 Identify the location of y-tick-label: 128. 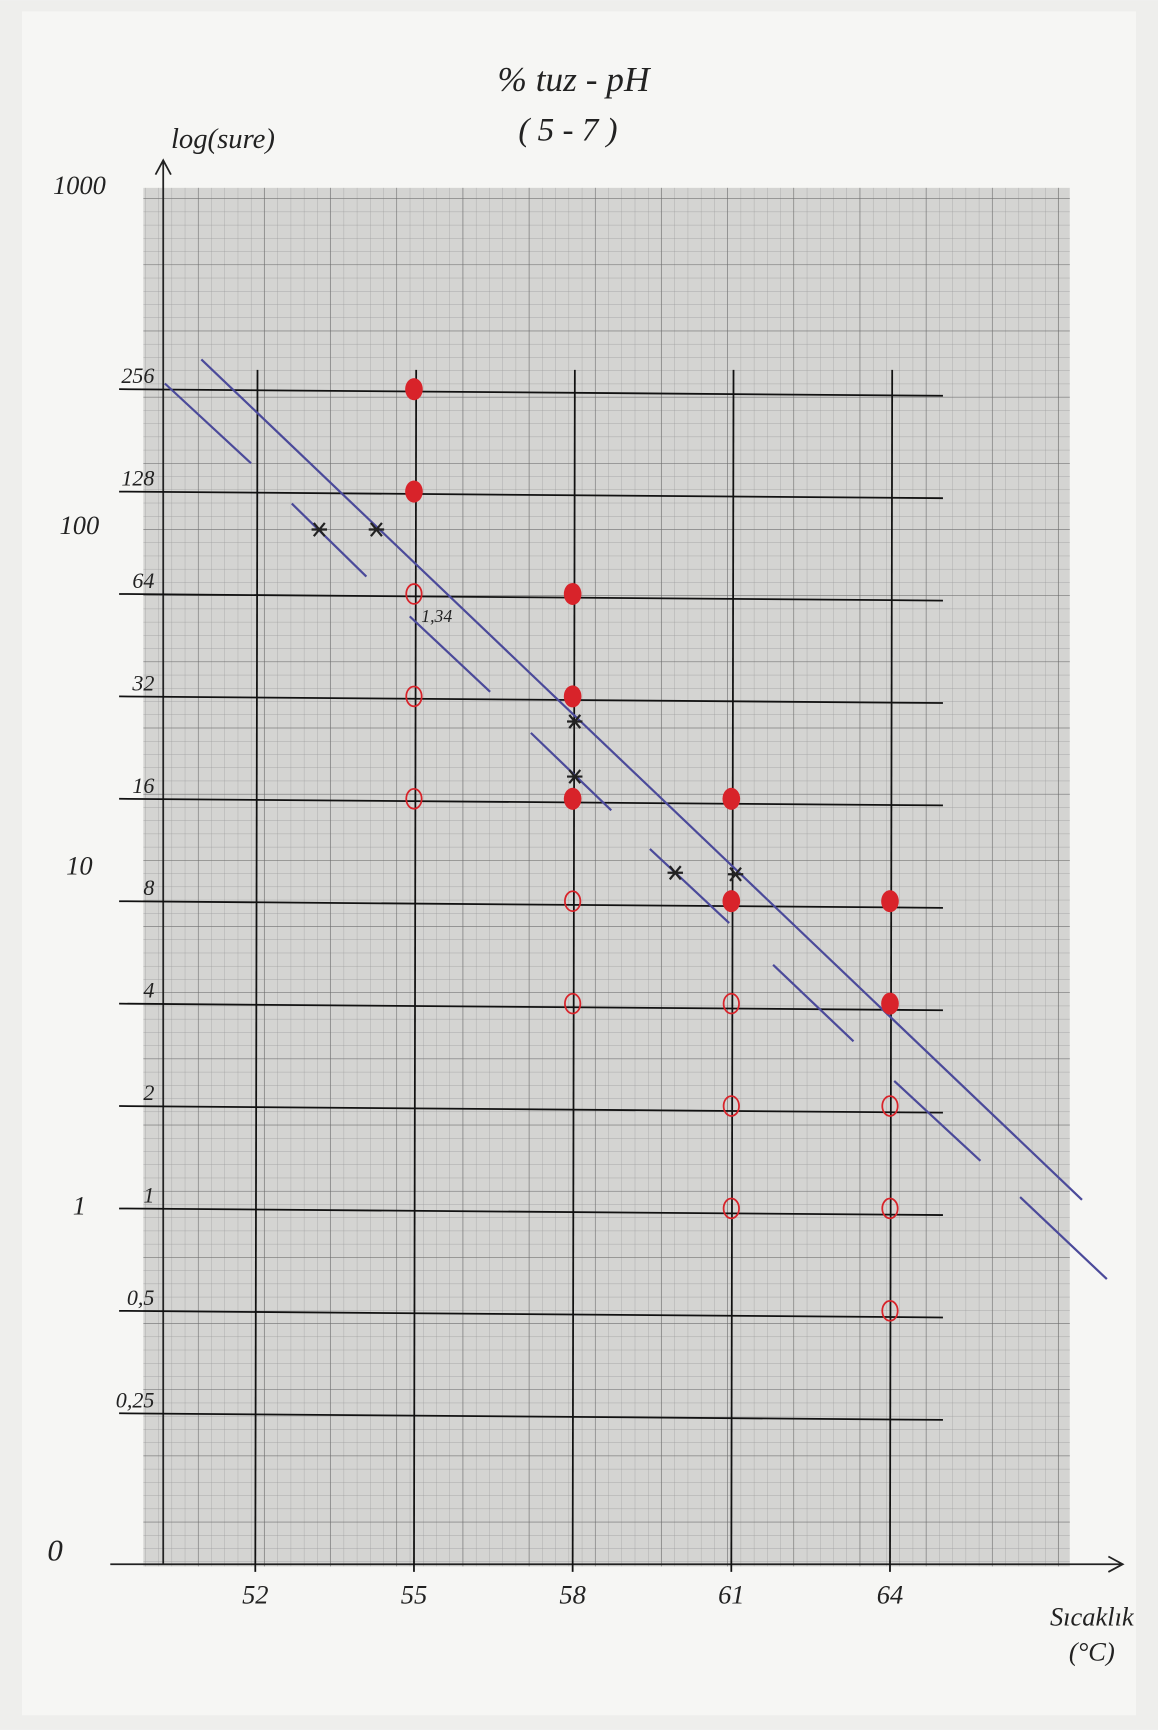
(137, 478).